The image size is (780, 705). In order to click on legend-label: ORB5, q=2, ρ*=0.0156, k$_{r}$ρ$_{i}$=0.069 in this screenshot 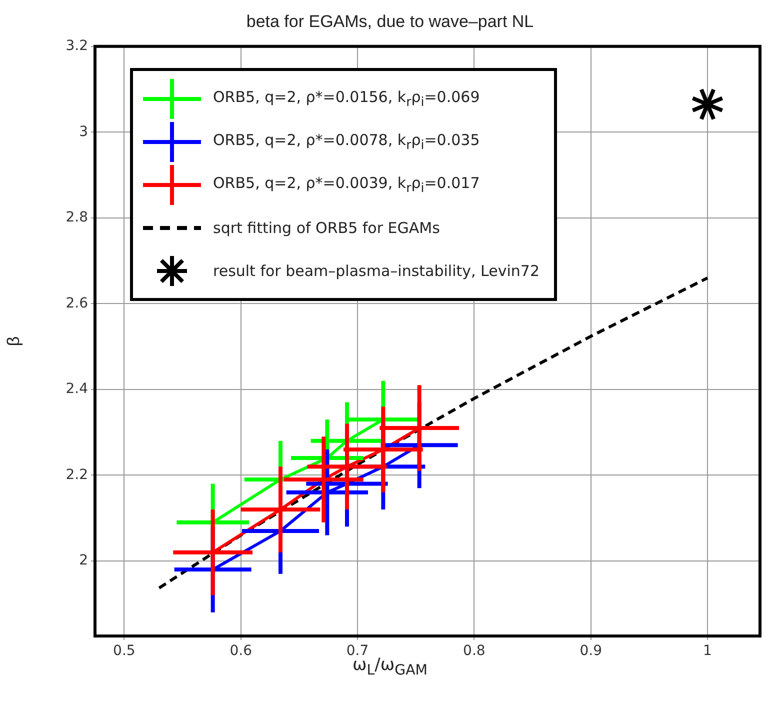, I will do `click(346, 98)`.